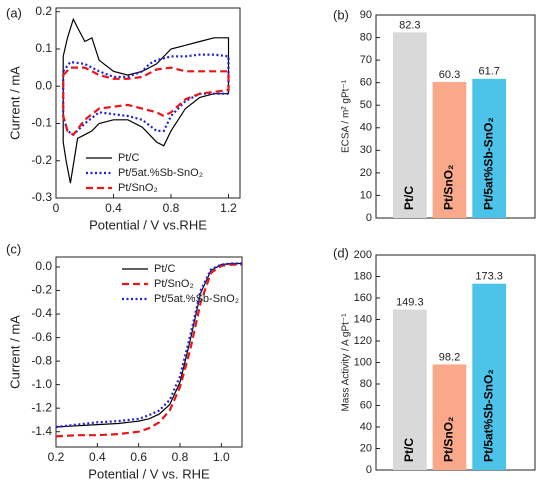 Image resolution: width=550 pixels, height=483 pixels. I want to click on panel-label: (c), so click(13, 248).